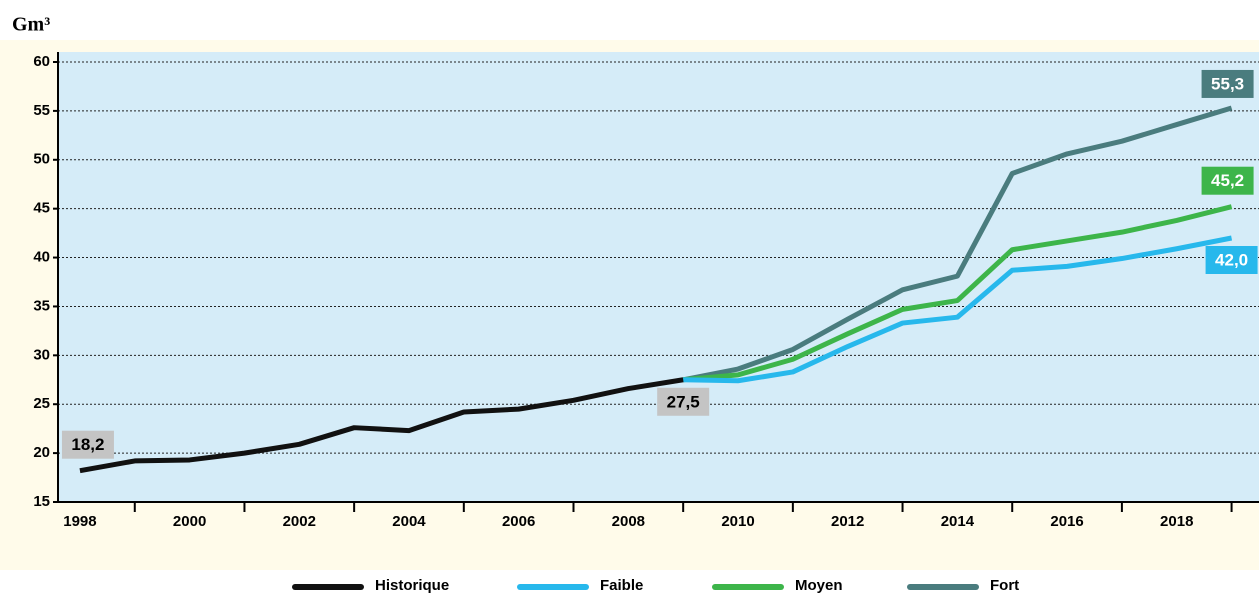 The image size is (1259, 600). I want to click on x-tick-label: 2004, so click(409, 521).